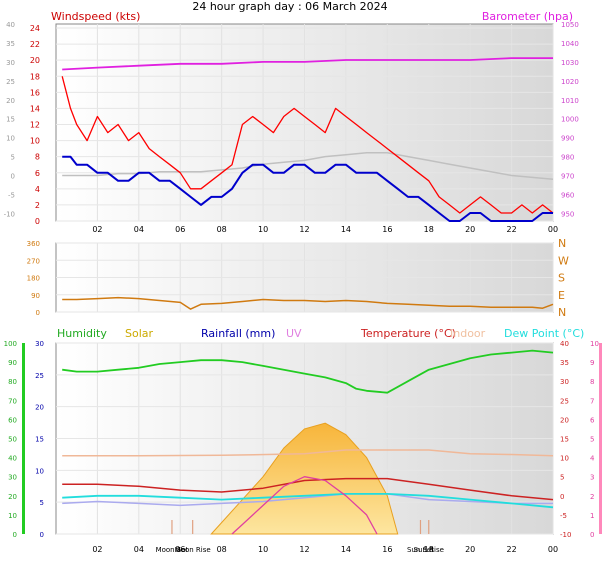  I want to click on barometer-tick-label: 1030, so click(570, 63).